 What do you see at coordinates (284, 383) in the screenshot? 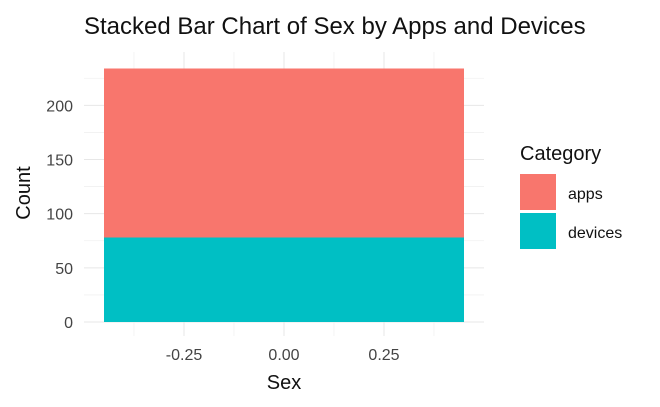
I see `x-axis-label: Sex` at bounding box center [284, 383].